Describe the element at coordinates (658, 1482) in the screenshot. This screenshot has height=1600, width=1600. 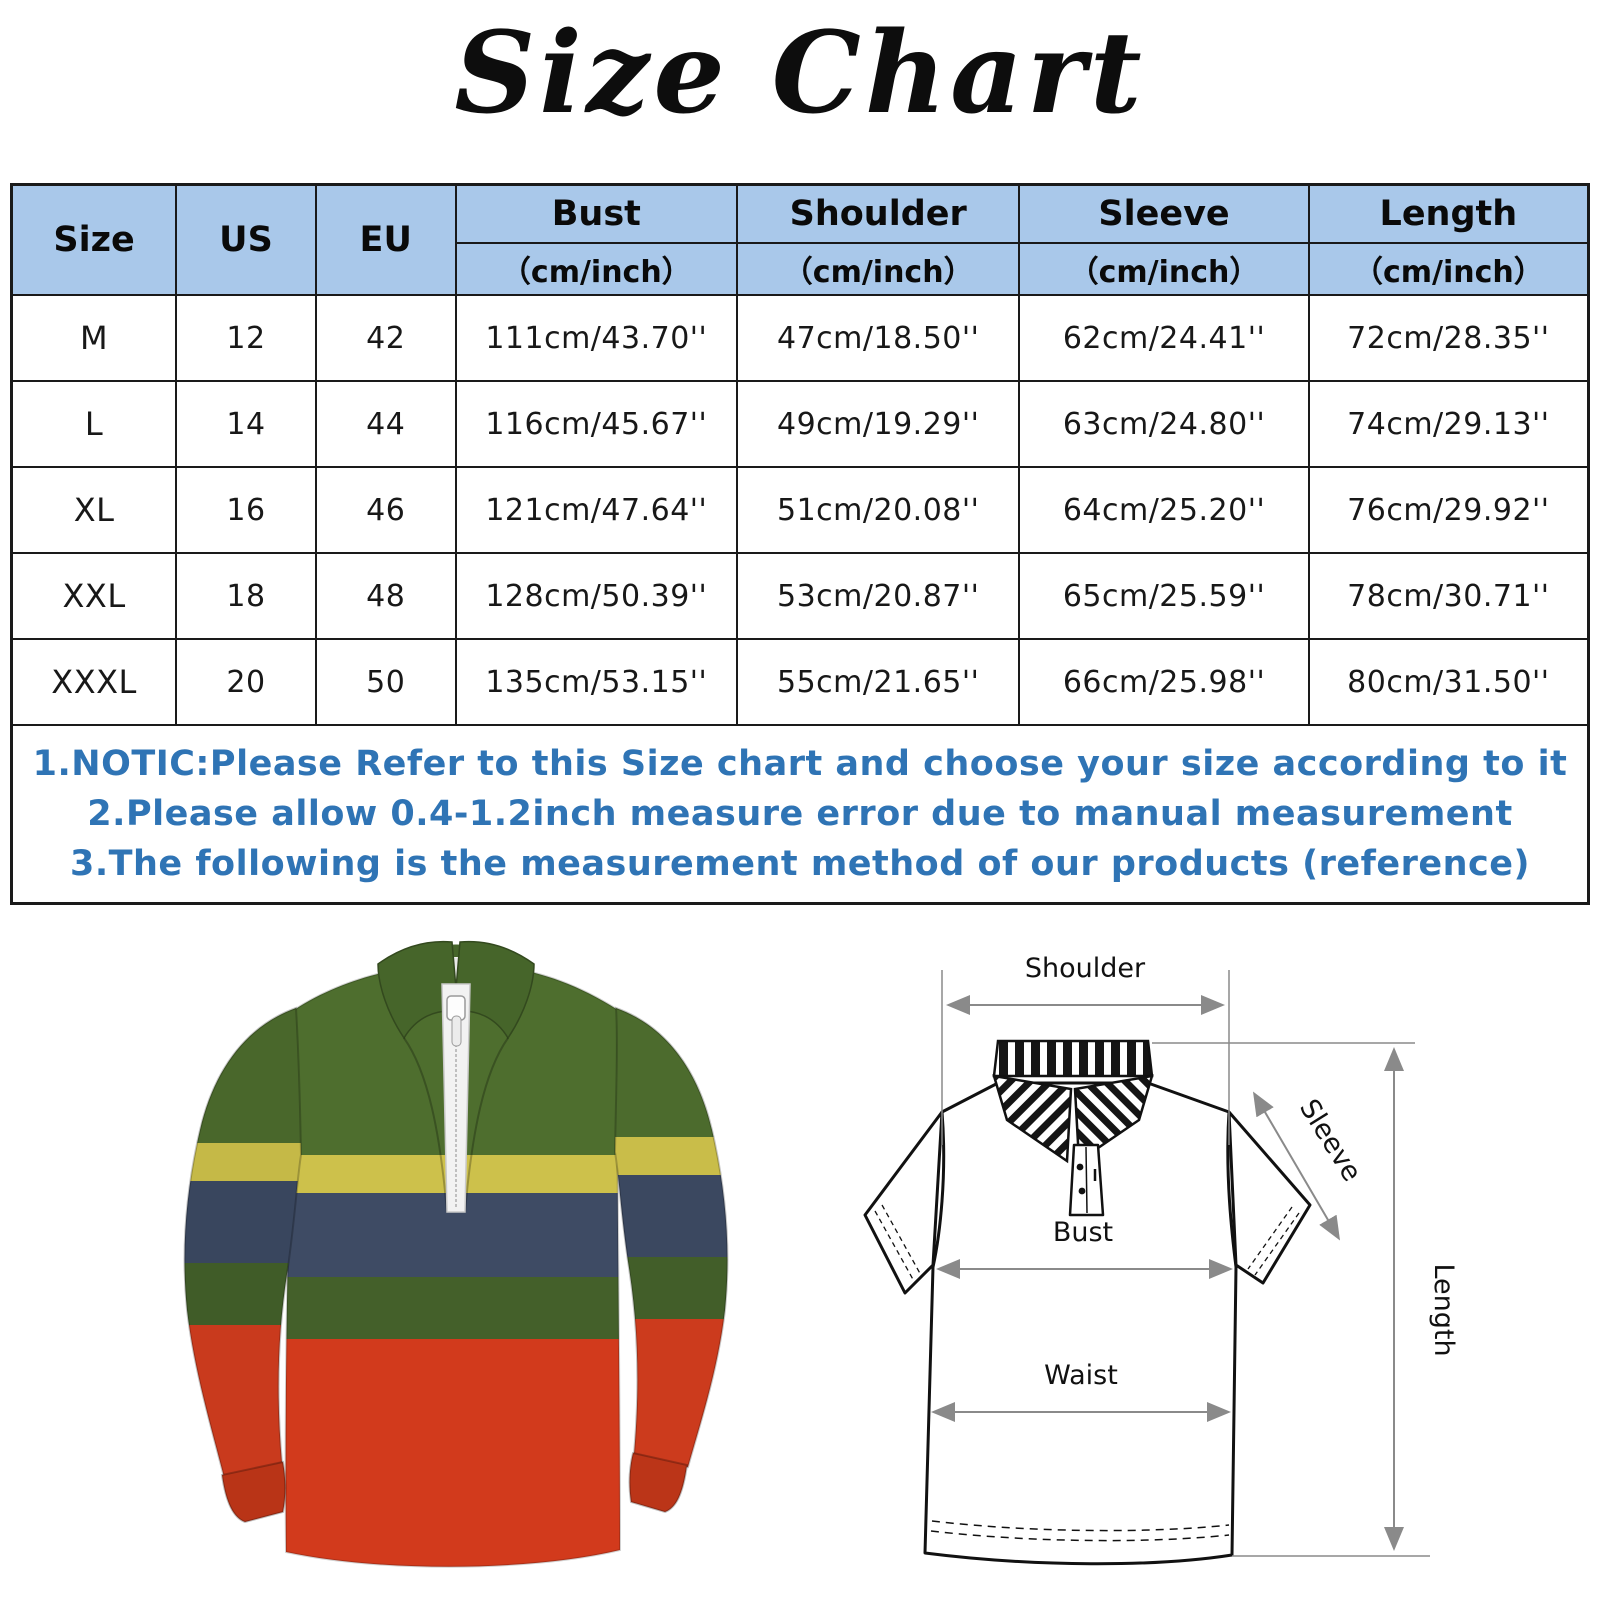
I see `shirt-right-cuff` at that location.